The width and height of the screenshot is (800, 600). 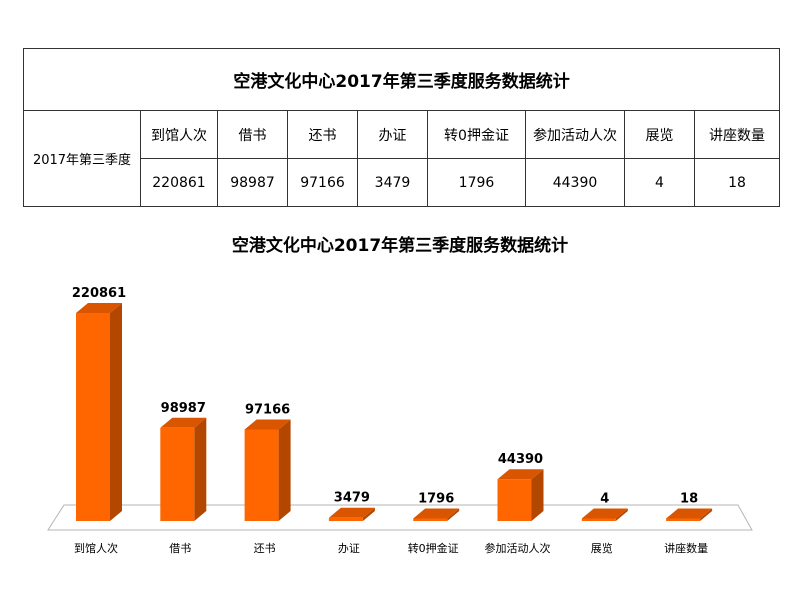 I want to click on data-label: 1796, so click(x=436, y=499).